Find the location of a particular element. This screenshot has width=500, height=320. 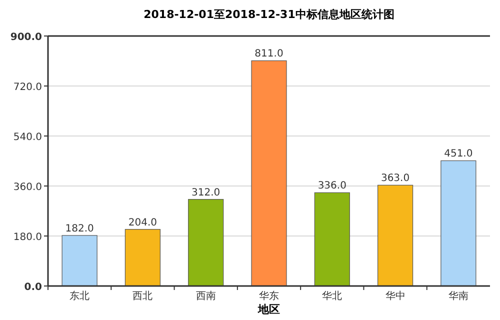

data-label: 204.0 is located at coordinates (143, 222).